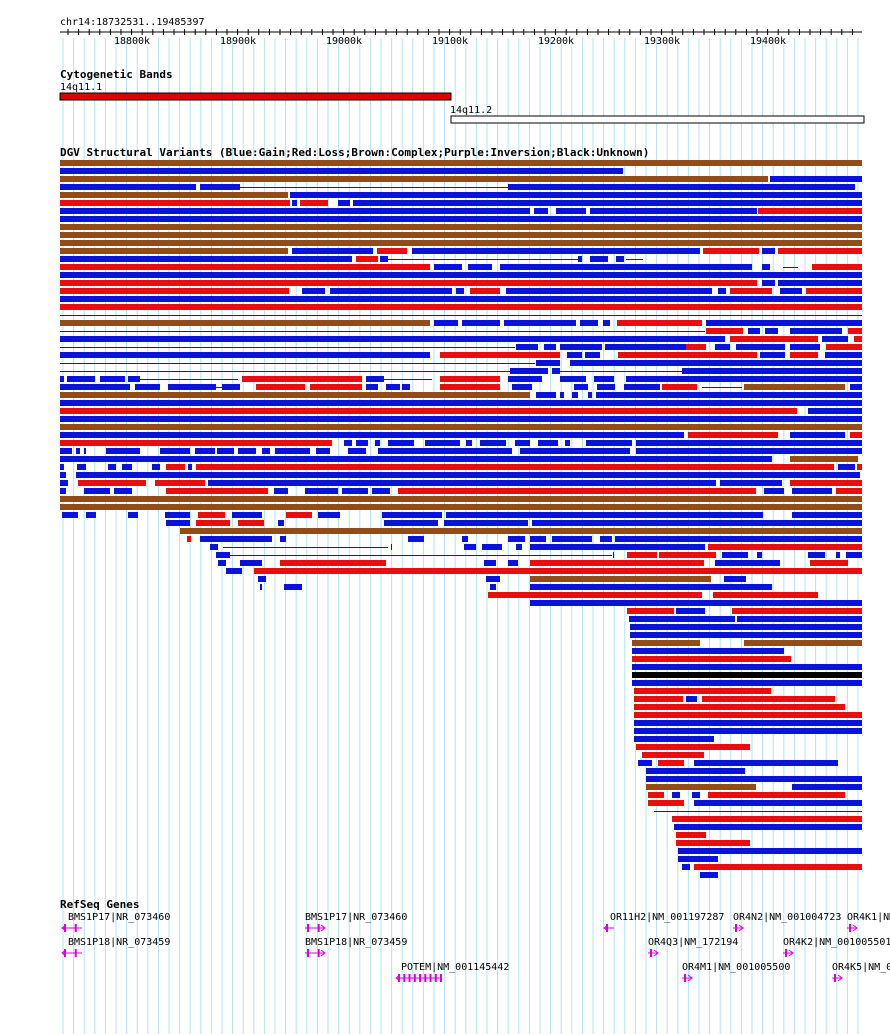 This screenshot has height=1034, width=890. I want to click on refseq-gene: OR4K1|NM_001004063, so click(868, 922).